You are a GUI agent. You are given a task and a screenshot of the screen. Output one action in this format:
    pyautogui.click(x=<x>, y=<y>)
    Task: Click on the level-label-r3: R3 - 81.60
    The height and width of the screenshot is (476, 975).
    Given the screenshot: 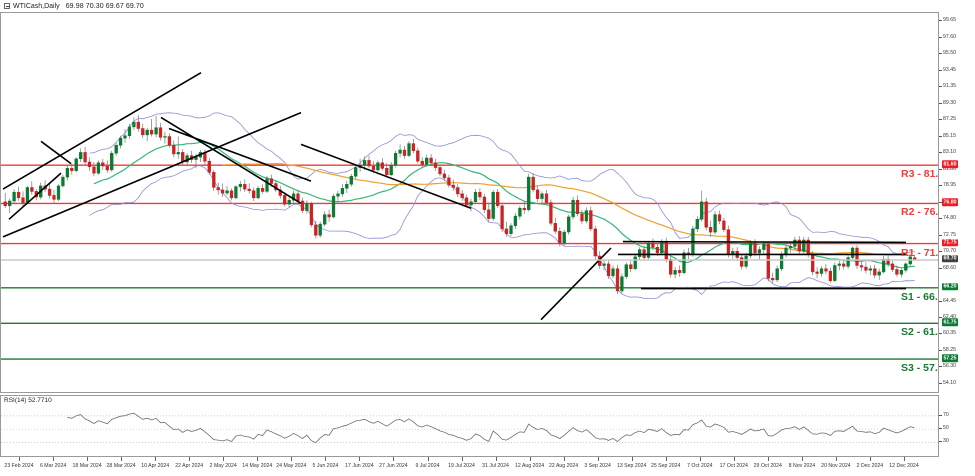 What is the action you would take?
    pyautogui.click(x=919, y=174)
    